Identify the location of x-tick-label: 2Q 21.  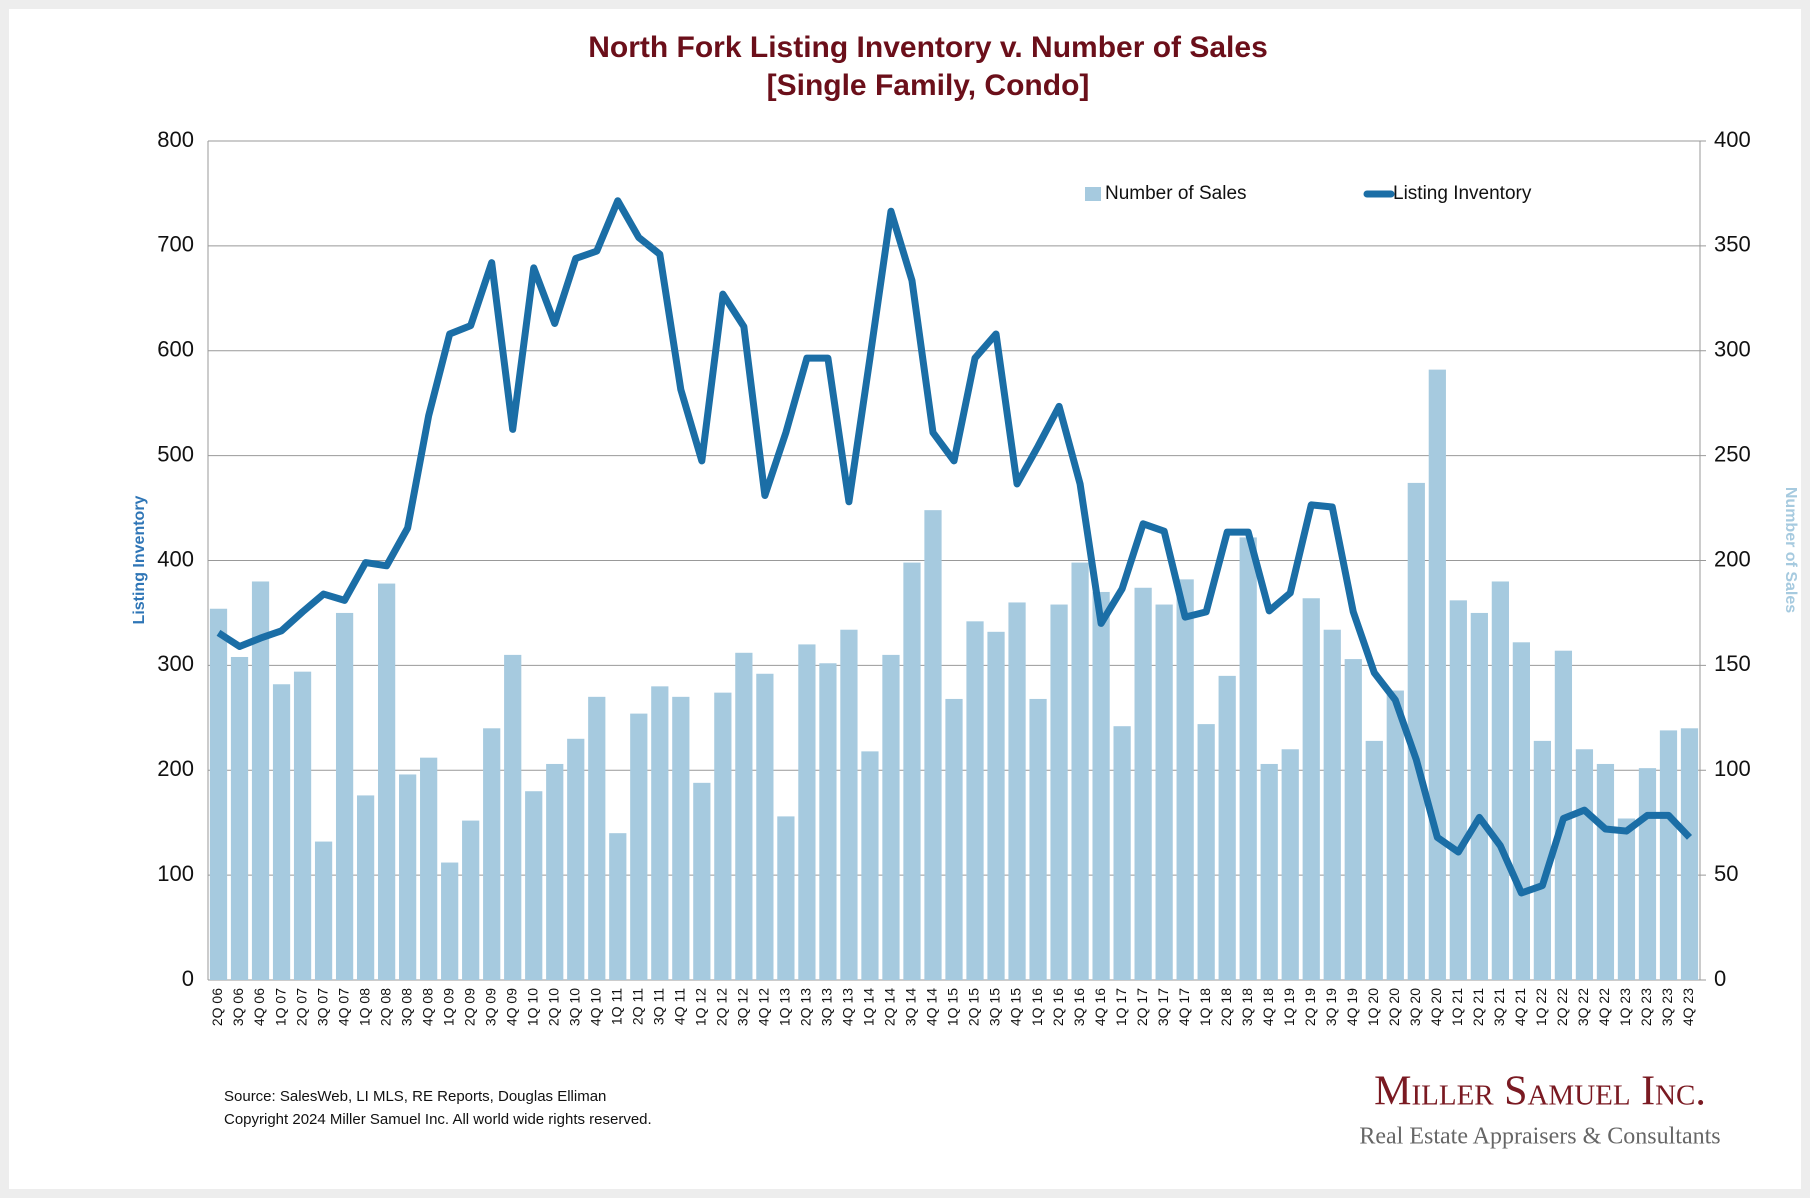
(1478, 1007).